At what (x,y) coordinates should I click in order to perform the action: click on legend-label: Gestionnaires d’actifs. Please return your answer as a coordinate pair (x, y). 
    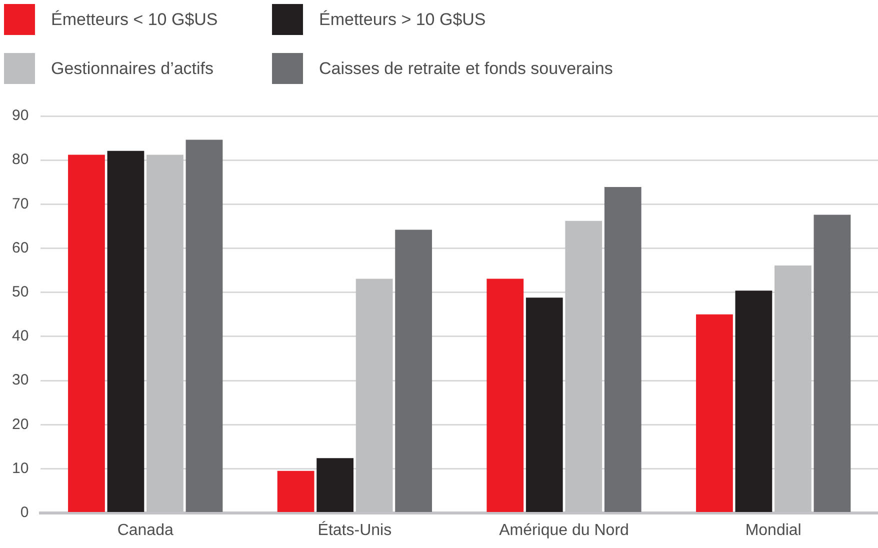
    Looking at the image, I should click on (132, 68).